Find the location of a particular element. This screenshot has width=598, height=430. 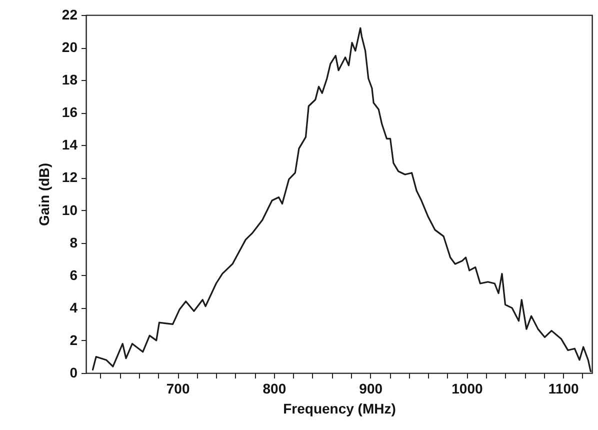

y-axis-title: Gain (dB) is located at coordinates (44, 194).